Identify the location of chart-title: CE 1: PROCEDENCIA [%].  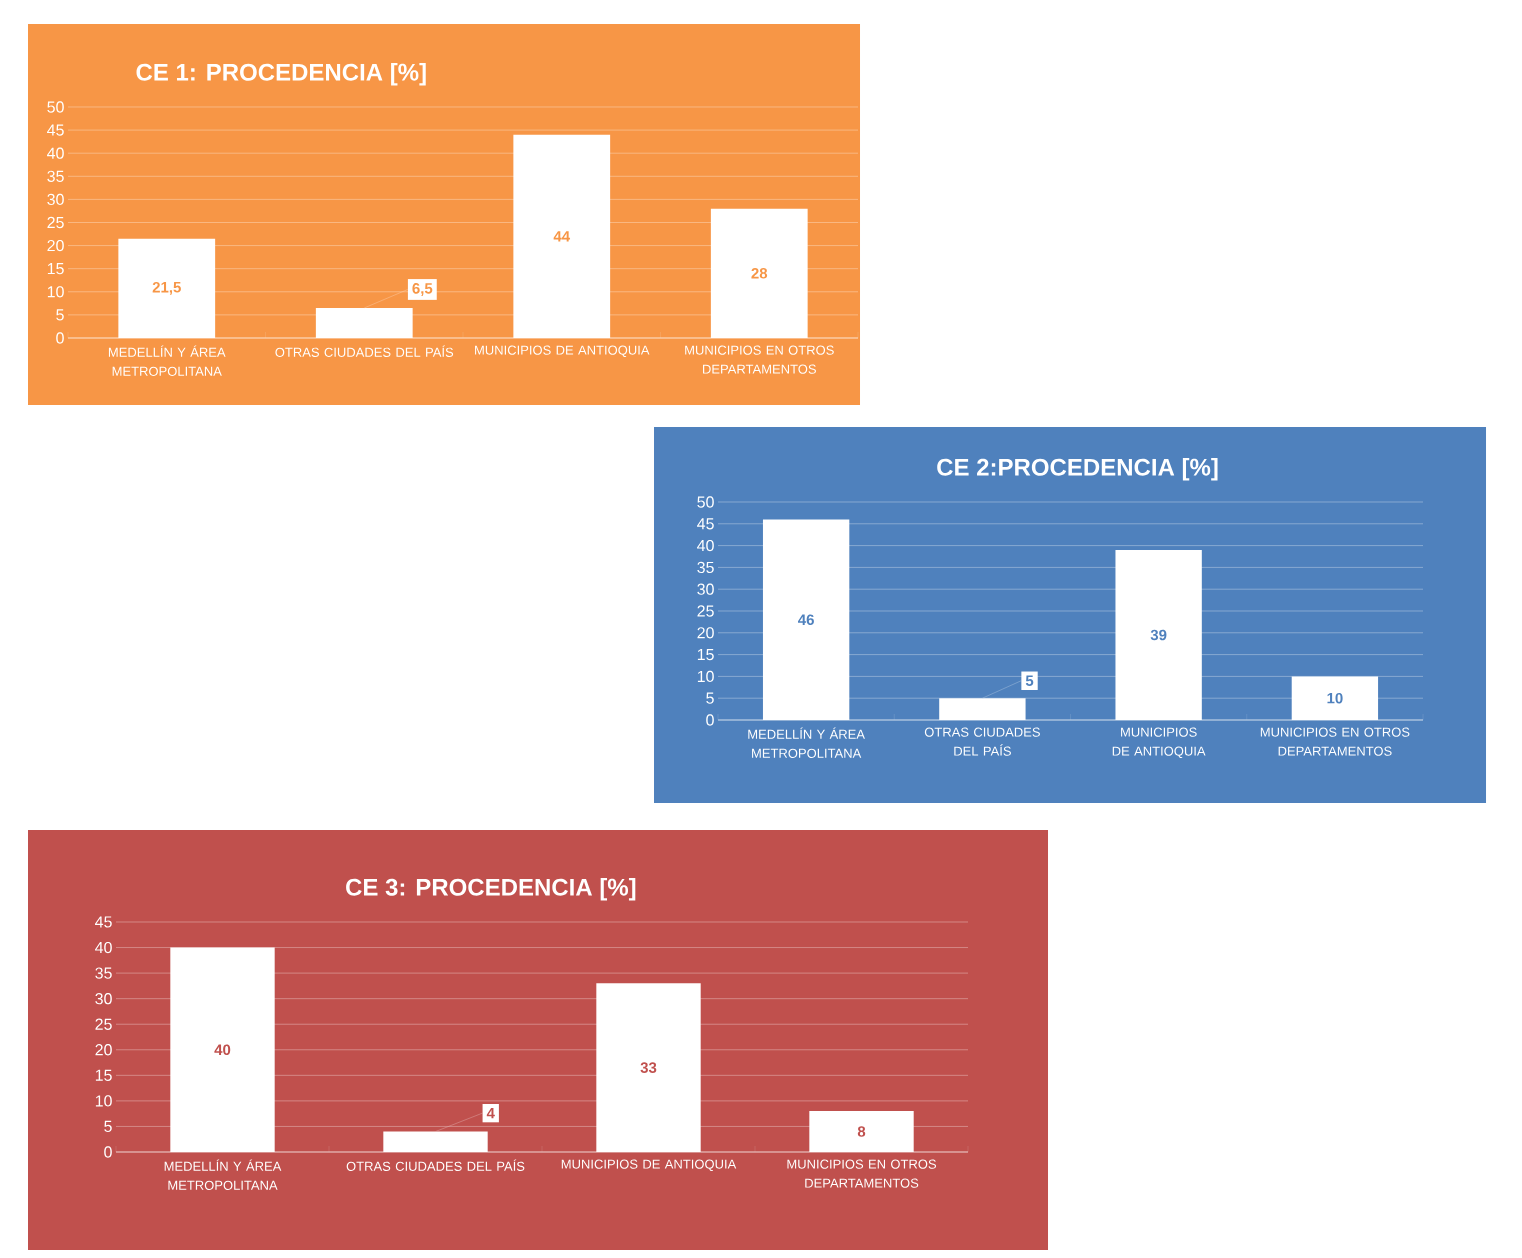
(281, 74).